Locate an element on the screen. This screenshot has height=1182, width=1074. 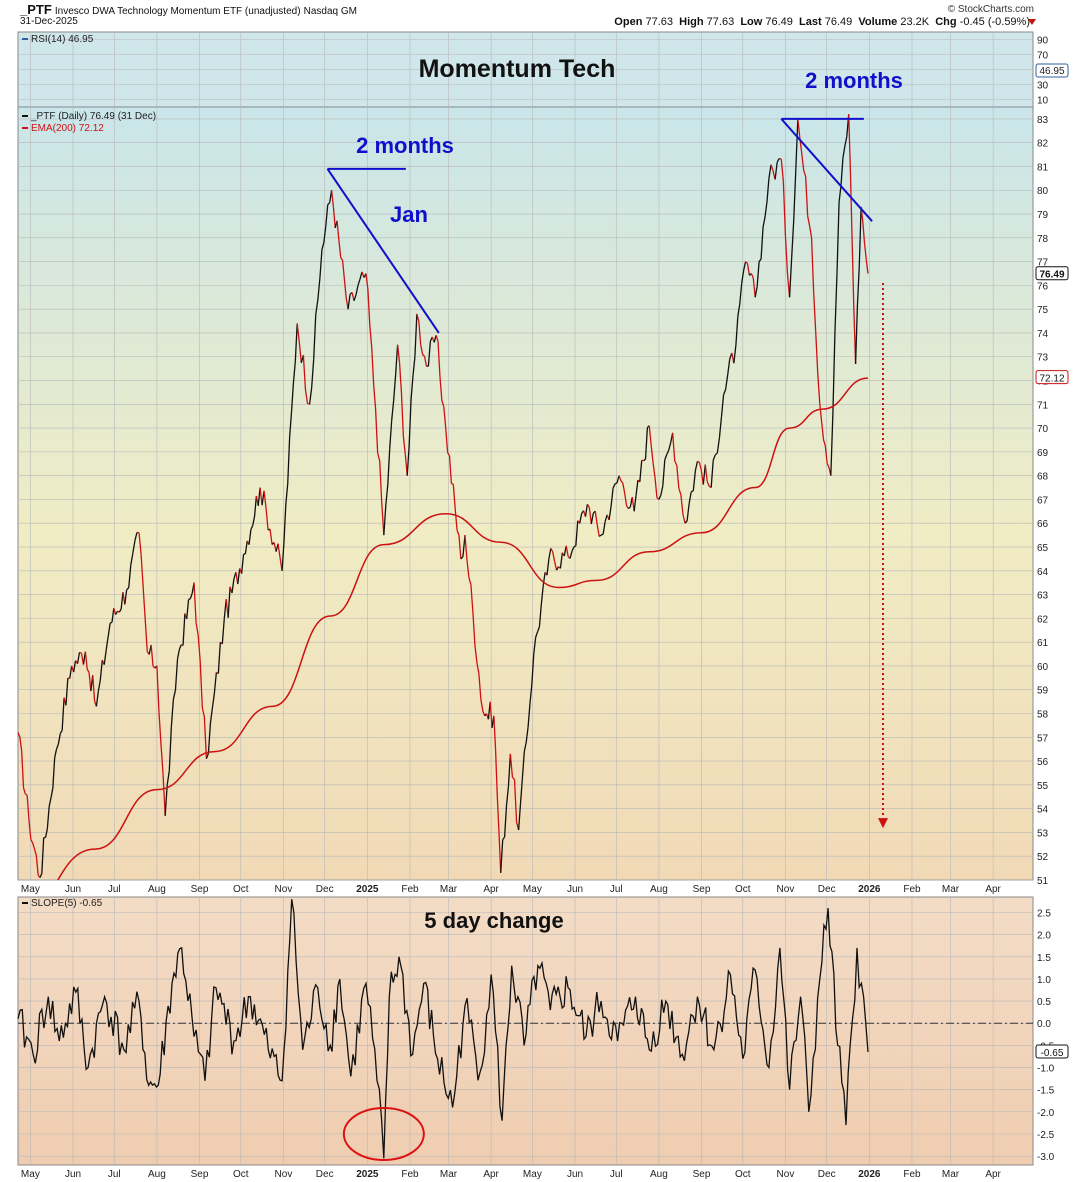
price-y-tick-label: 79 is located at coordinates (1043, 215).